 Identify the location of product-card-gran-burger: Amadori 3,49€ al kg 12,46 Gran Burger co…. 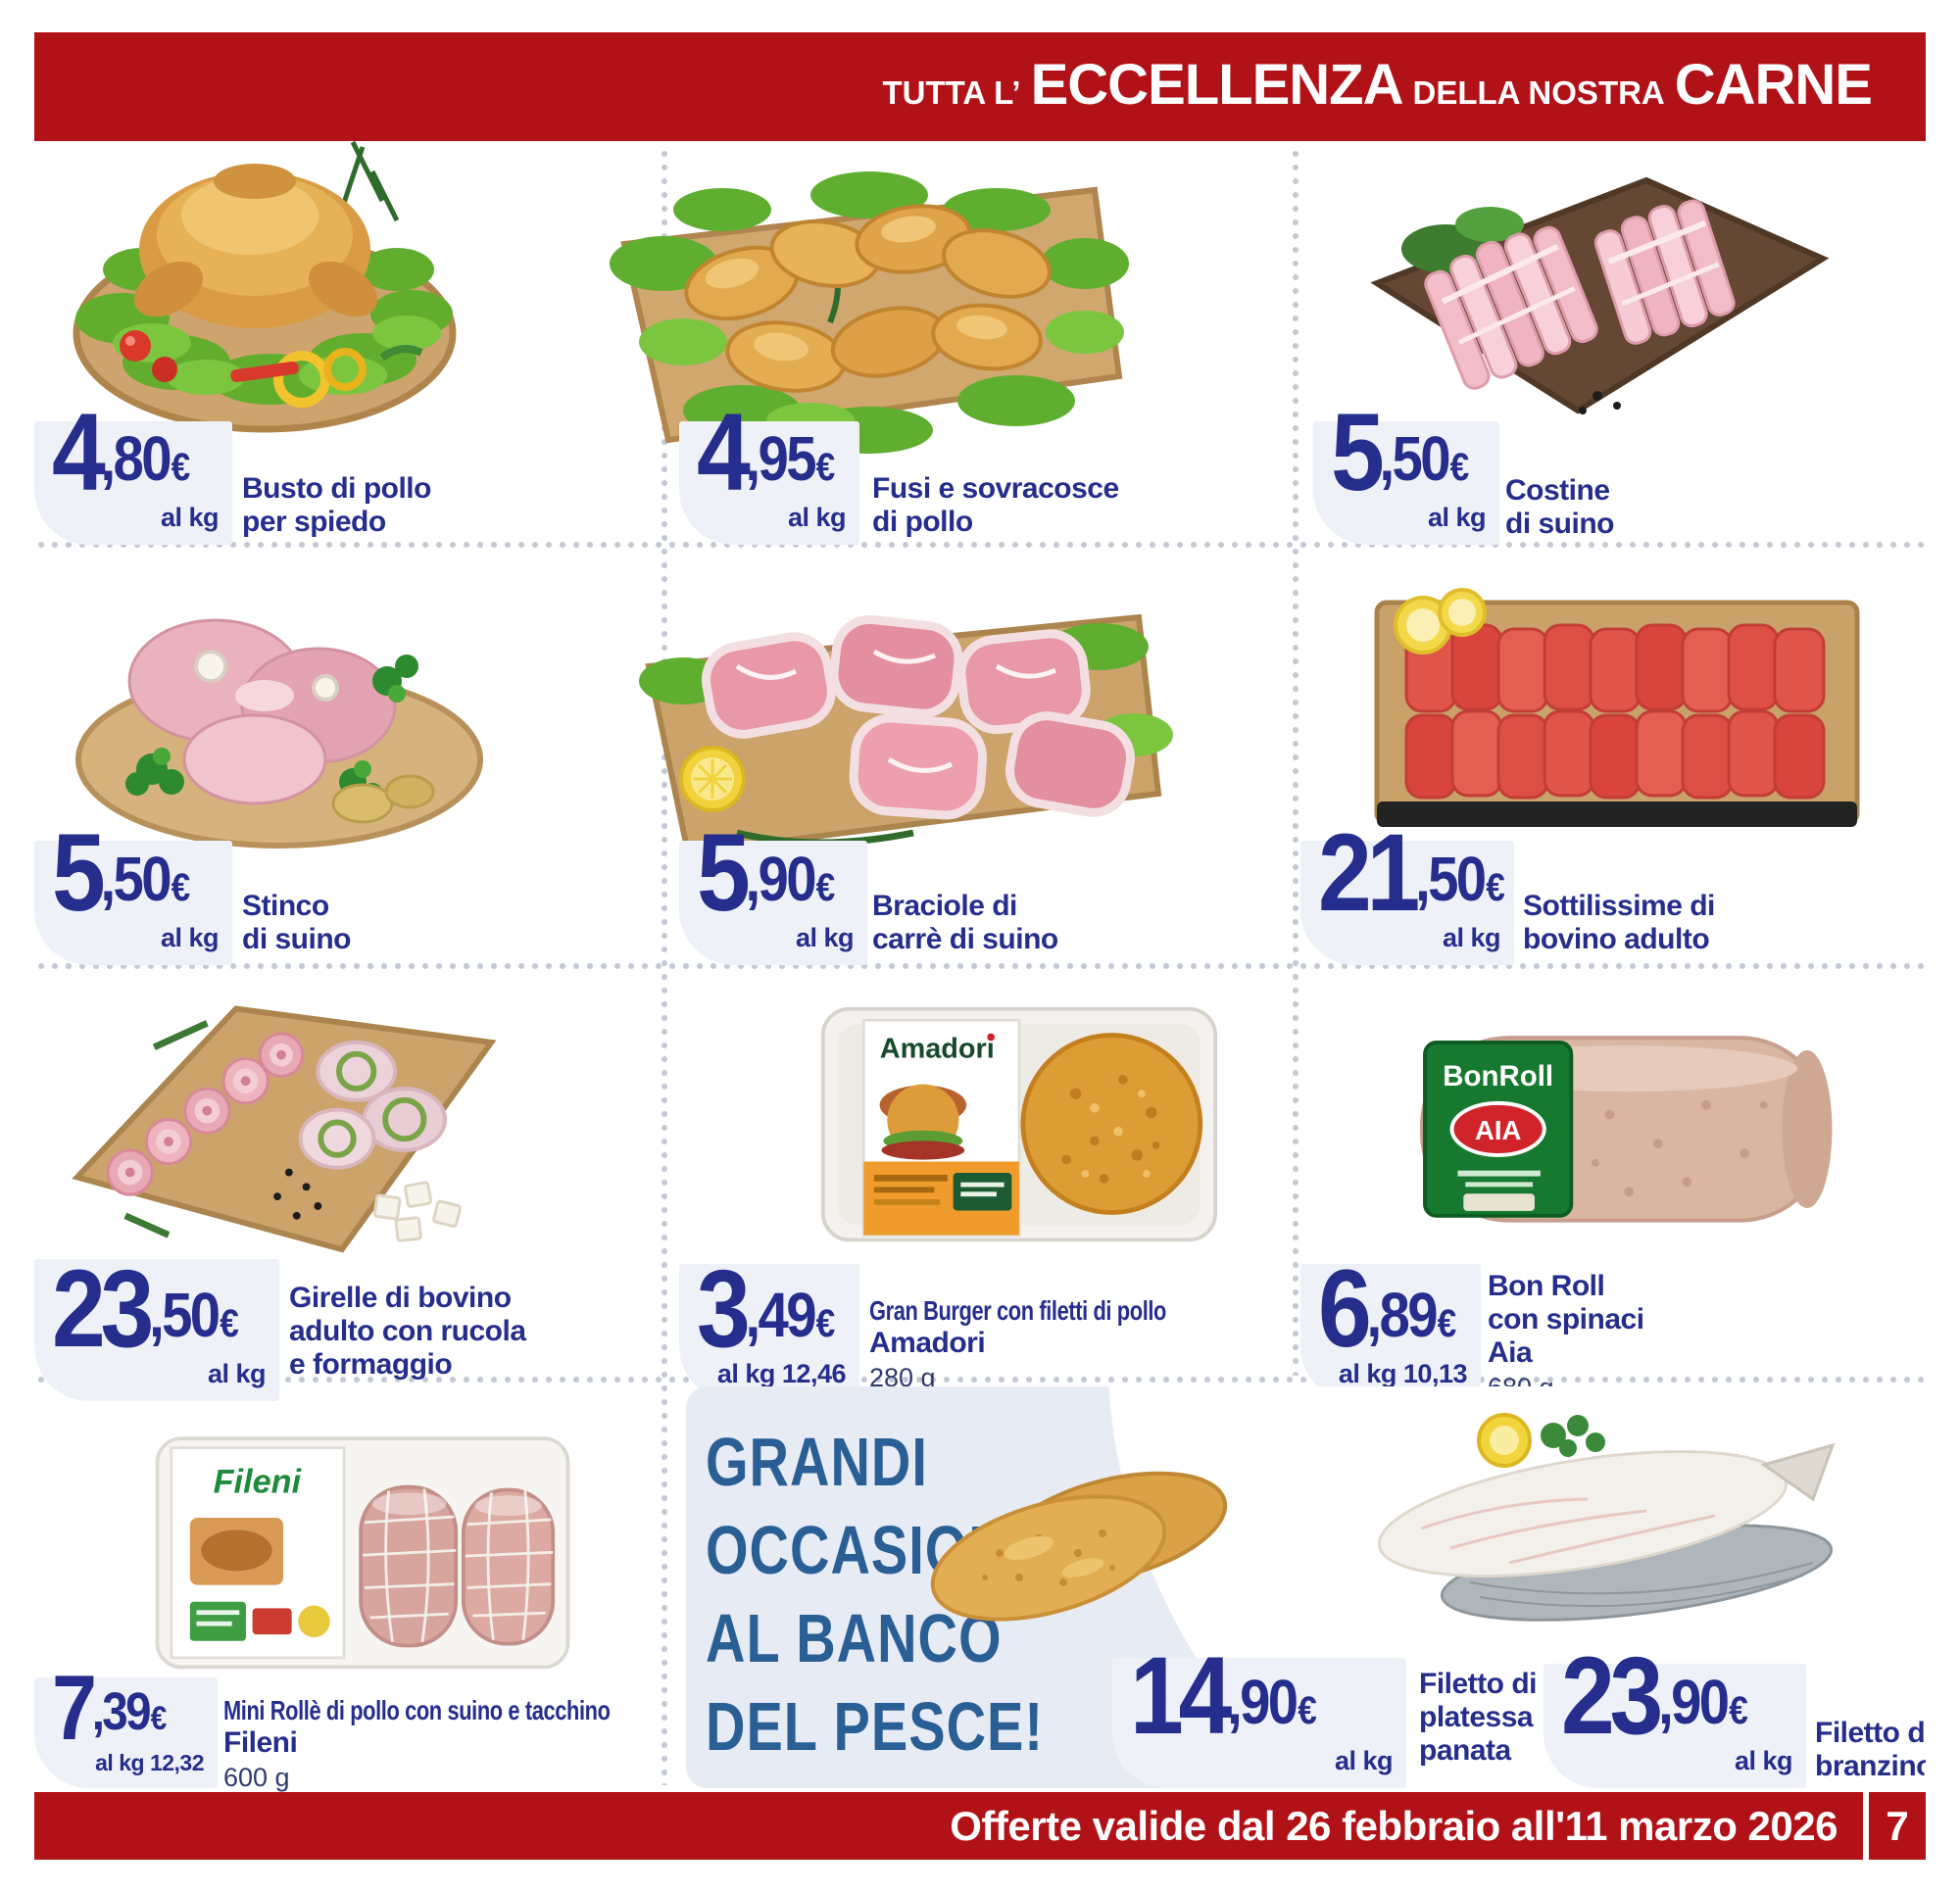
(979, 1183).